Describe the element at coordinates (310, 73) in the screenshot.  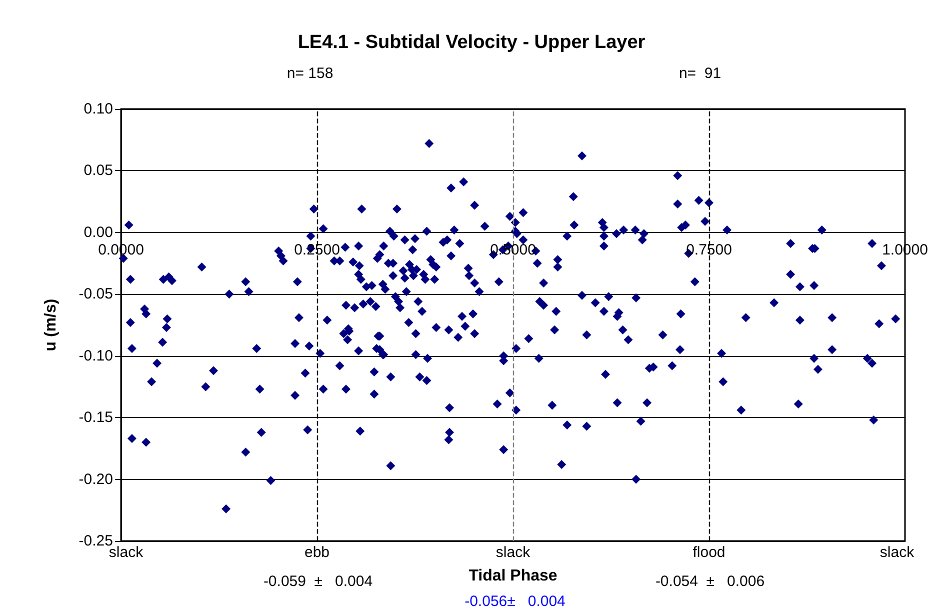
I see `text: n= 158` at that location.